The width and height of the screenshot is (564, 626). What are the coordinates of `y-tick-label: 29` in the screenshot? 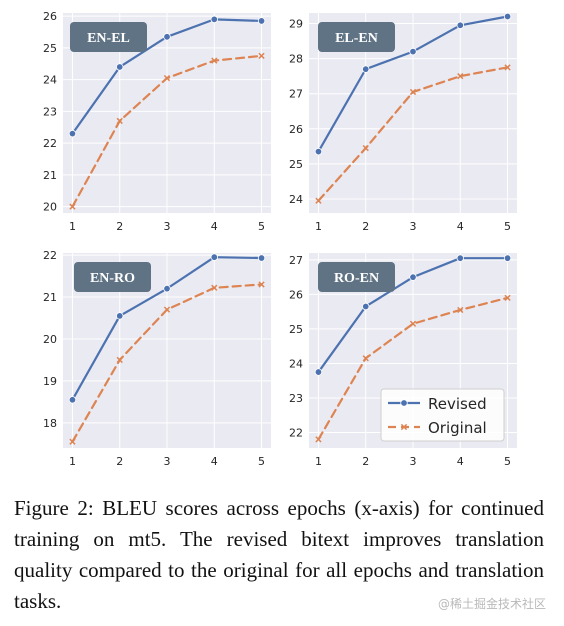 It's located at (296, 24).